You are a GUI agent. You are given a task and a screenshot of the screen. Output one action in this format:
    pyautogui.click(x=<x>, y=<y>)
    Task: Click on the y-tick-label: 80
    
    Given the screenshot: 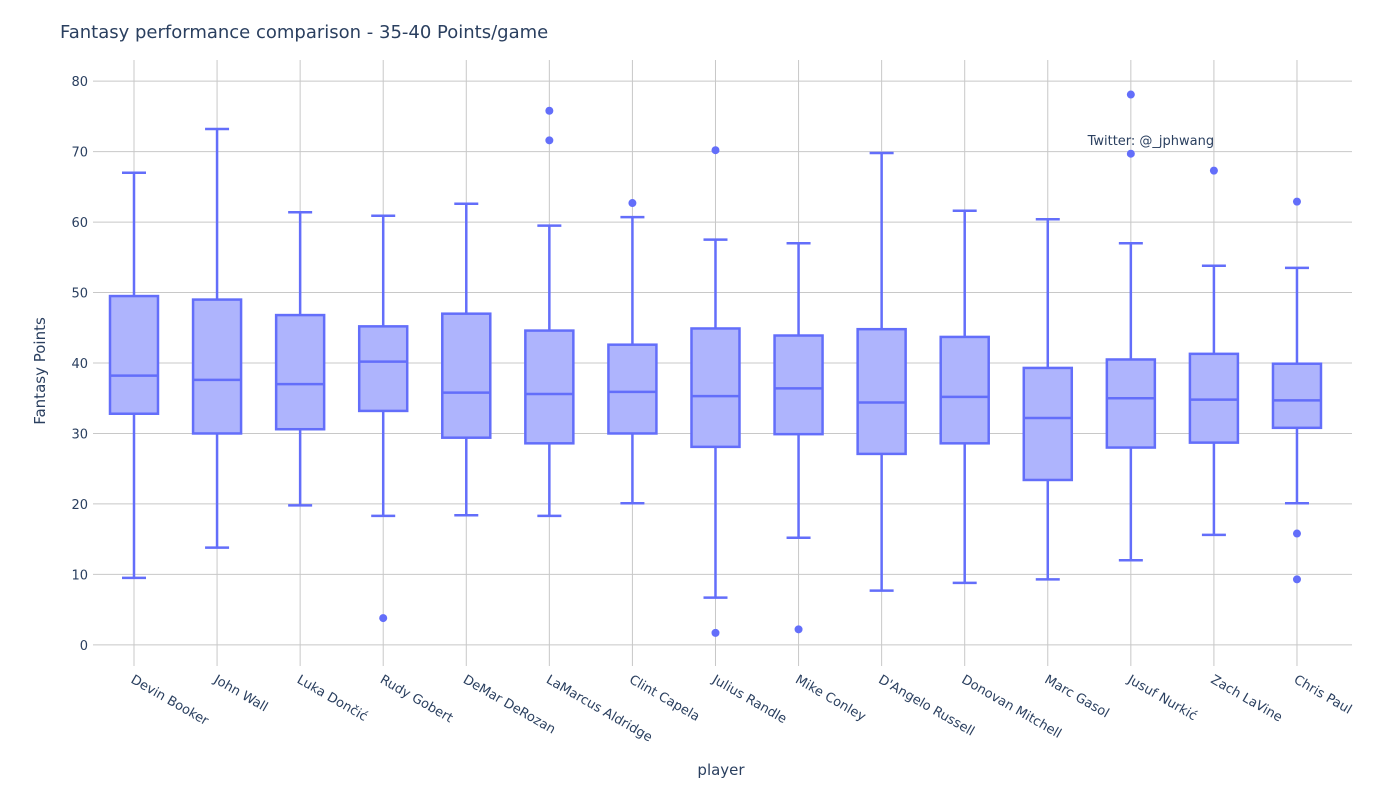 What is the action you would take?
    pyautogui.click(x=79, y=82)
    